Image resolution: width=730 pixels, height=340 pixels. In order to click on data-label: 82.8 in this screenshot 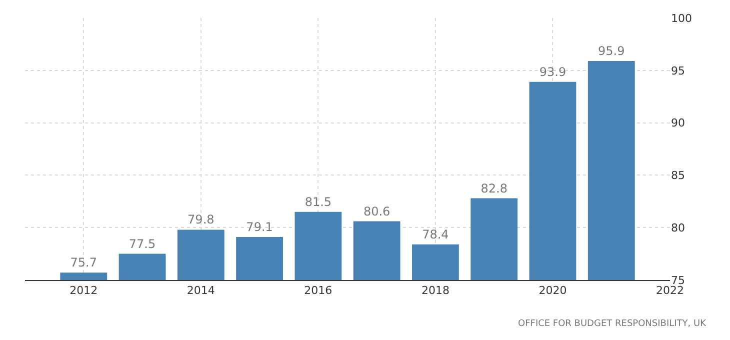, I will do `click(494, 188)`.